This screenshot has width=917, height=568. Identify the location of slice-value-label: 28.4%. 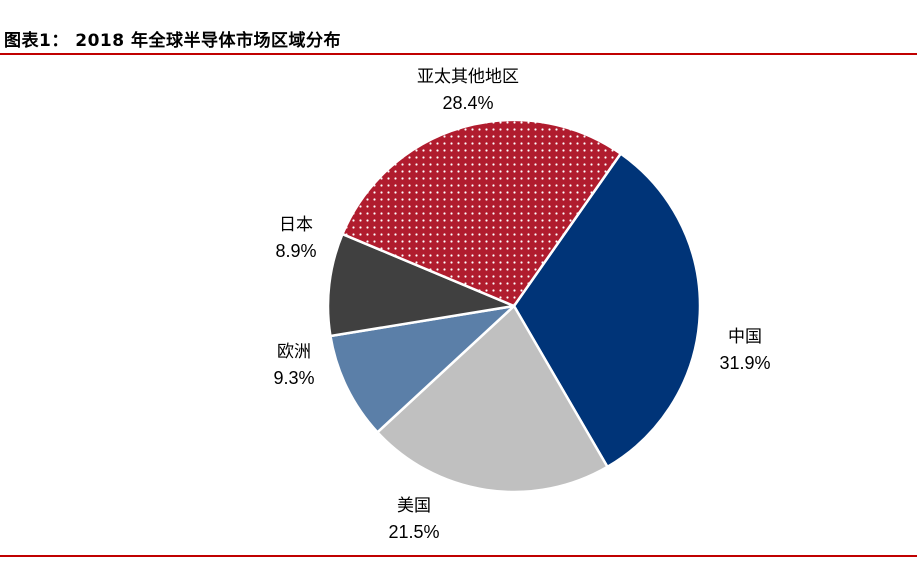
(467, 103).